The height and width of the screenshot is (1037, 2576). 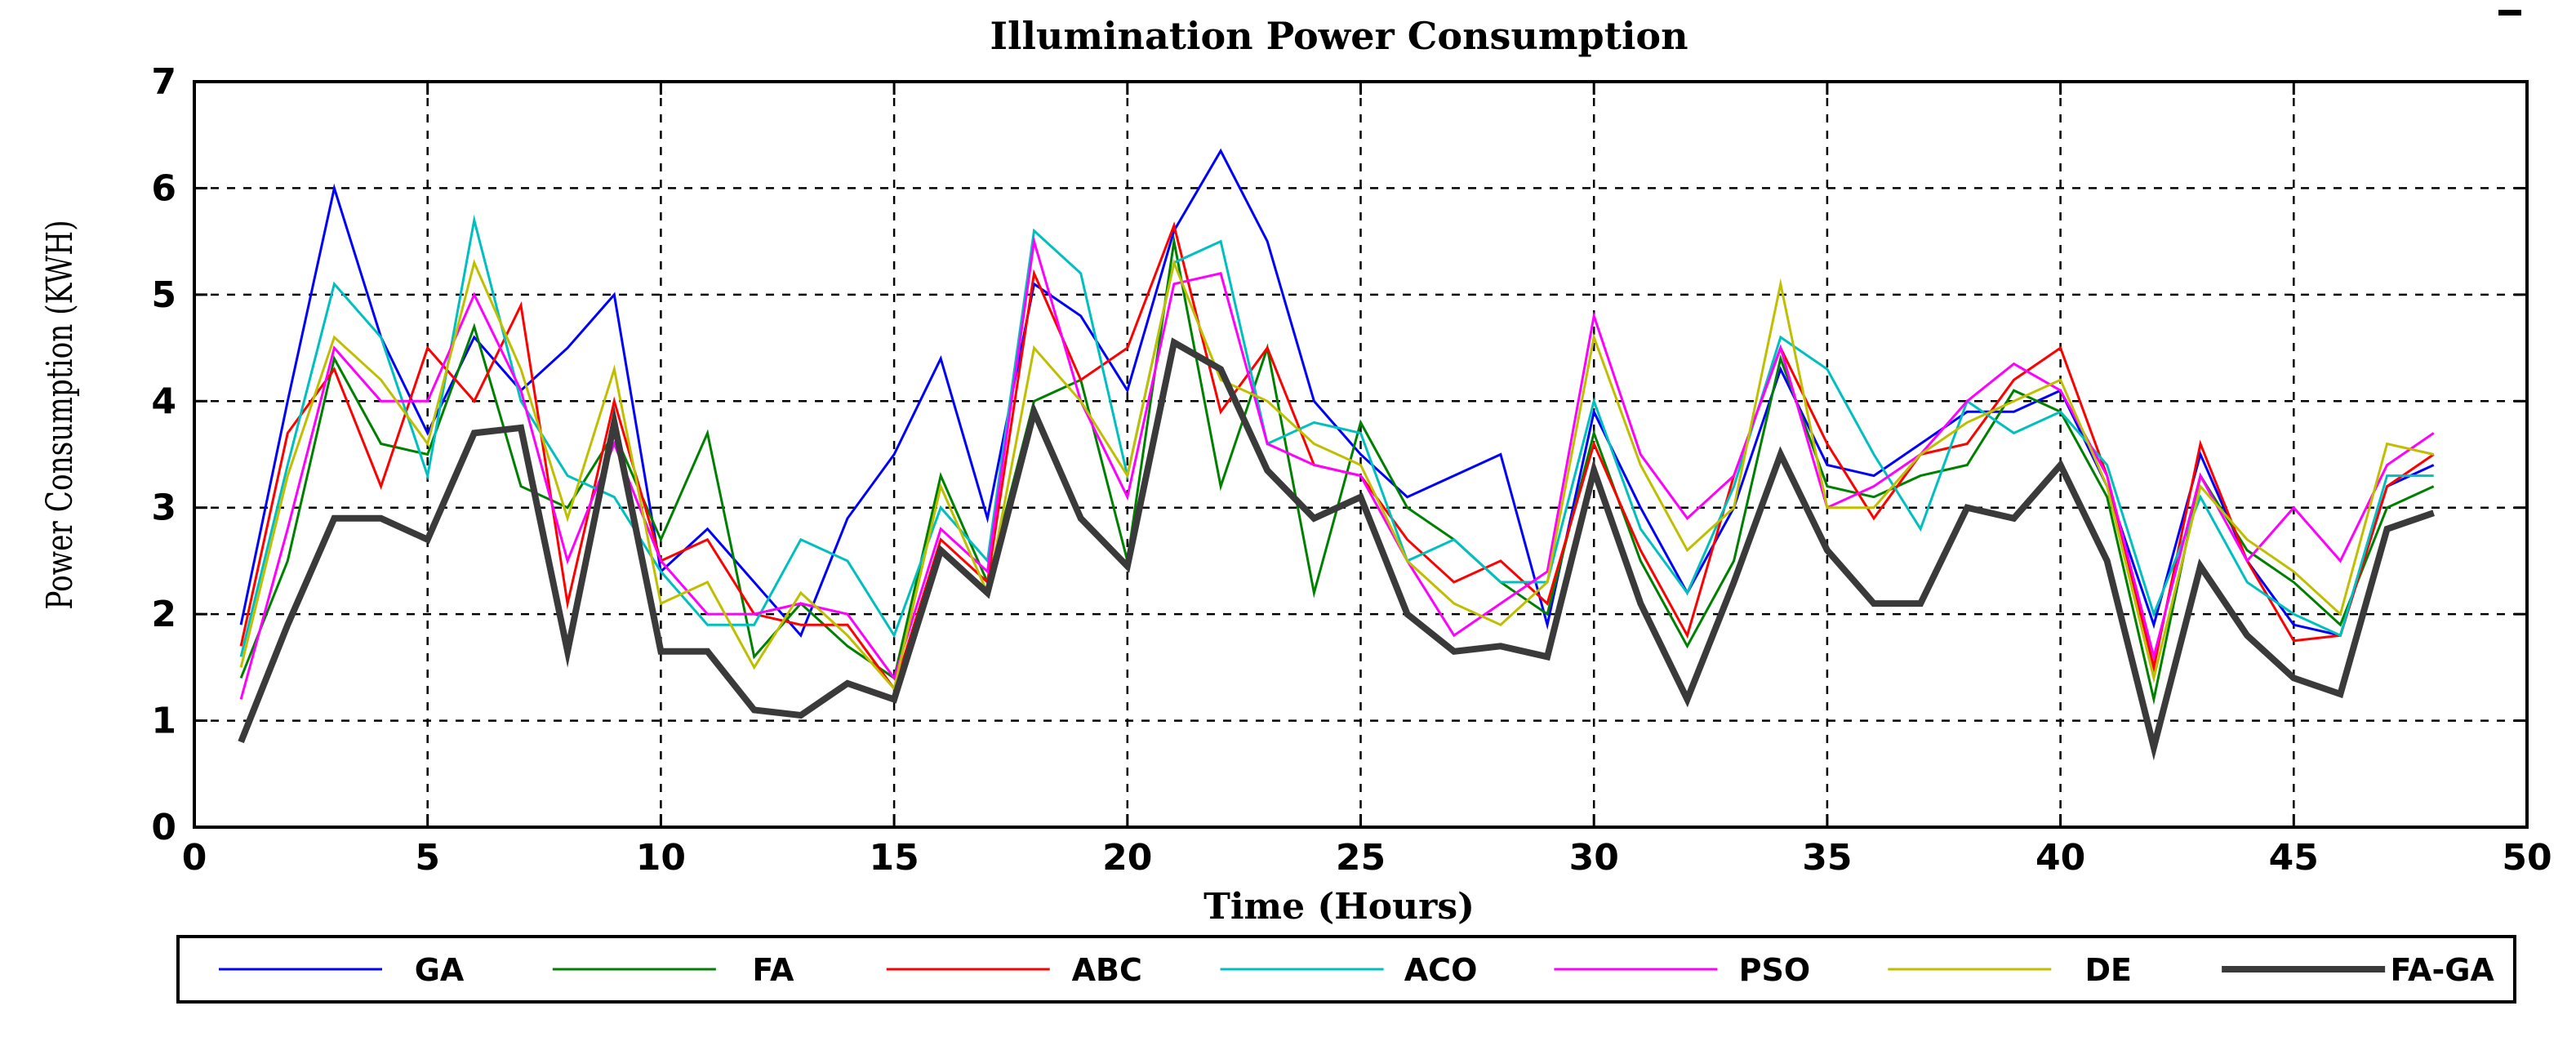 What do you see at coordinates (1594, 858) in the screenshot?
I see `x-tick-label: 30` at bounding box center [1594, 858].